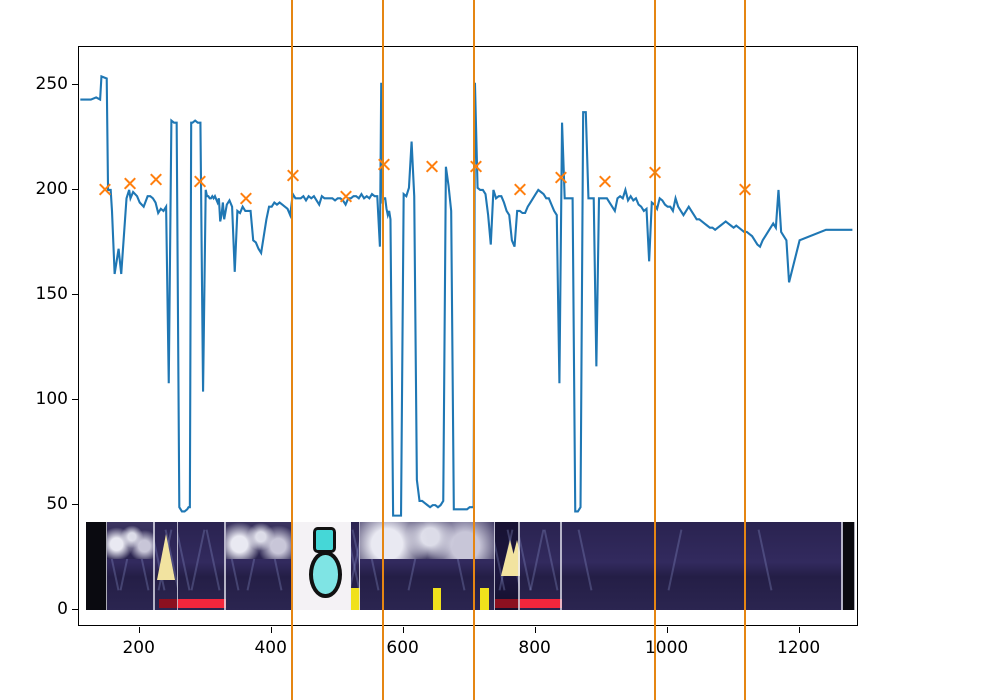 The height and width of the screenshot is (700, 1000). What do you see at coordinates (270, 648) in the screenshot?
I see `x-tick-label: 400` at bounding box center [270, 648].